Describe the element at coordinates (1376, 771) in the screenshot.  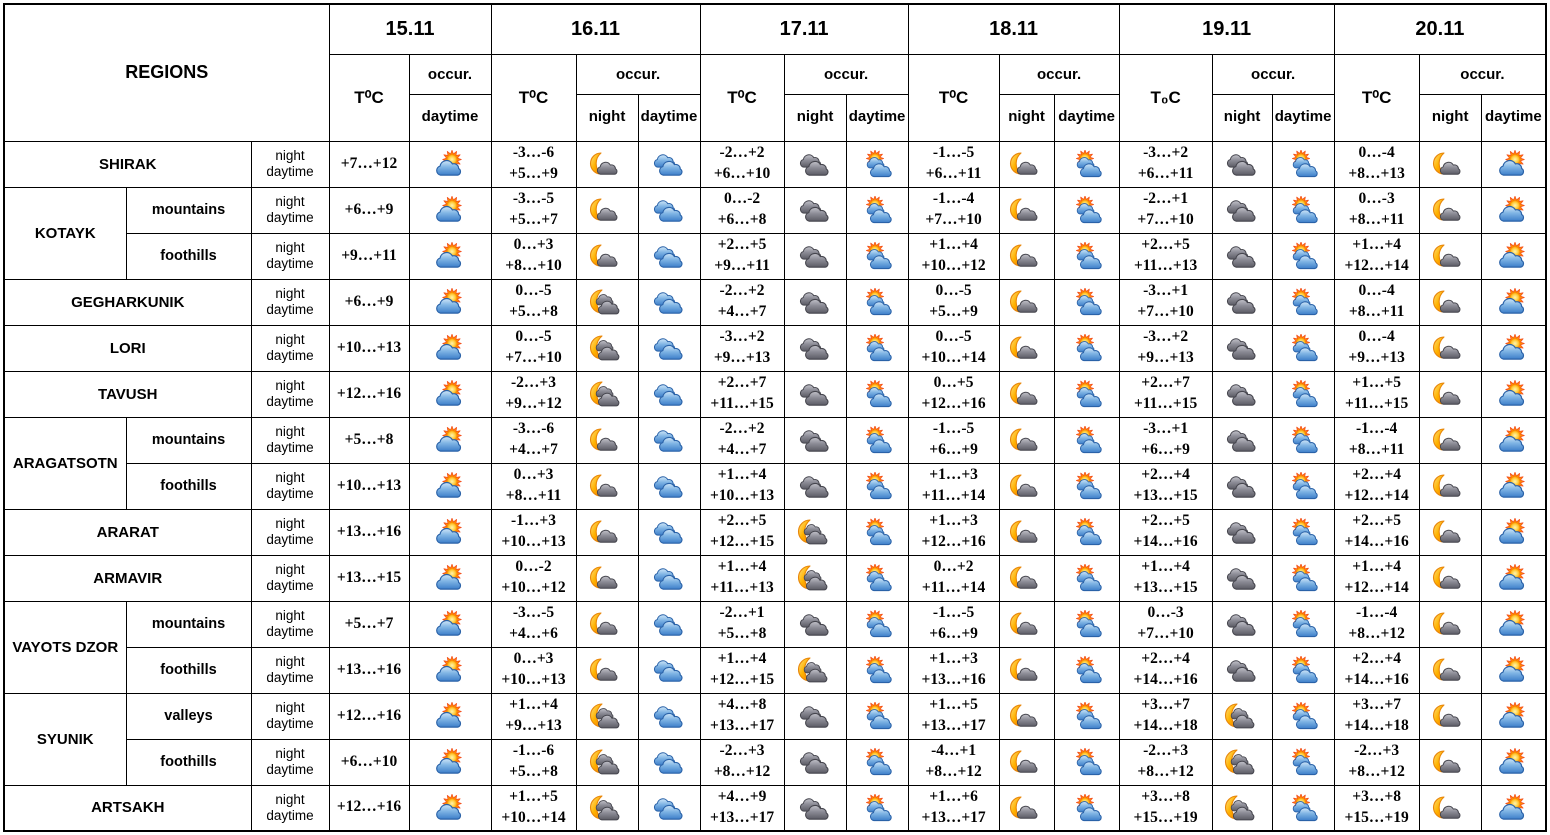
I see `daytime-temp: +8…+12` at that location.